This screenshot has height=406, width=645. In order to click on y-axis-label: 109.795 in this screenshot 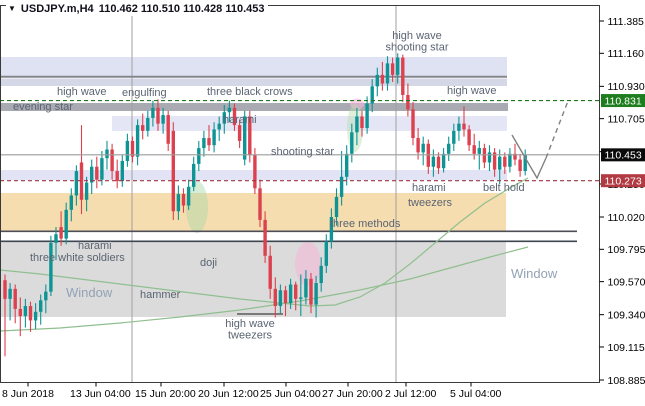, I will do `click(626, 250)`.